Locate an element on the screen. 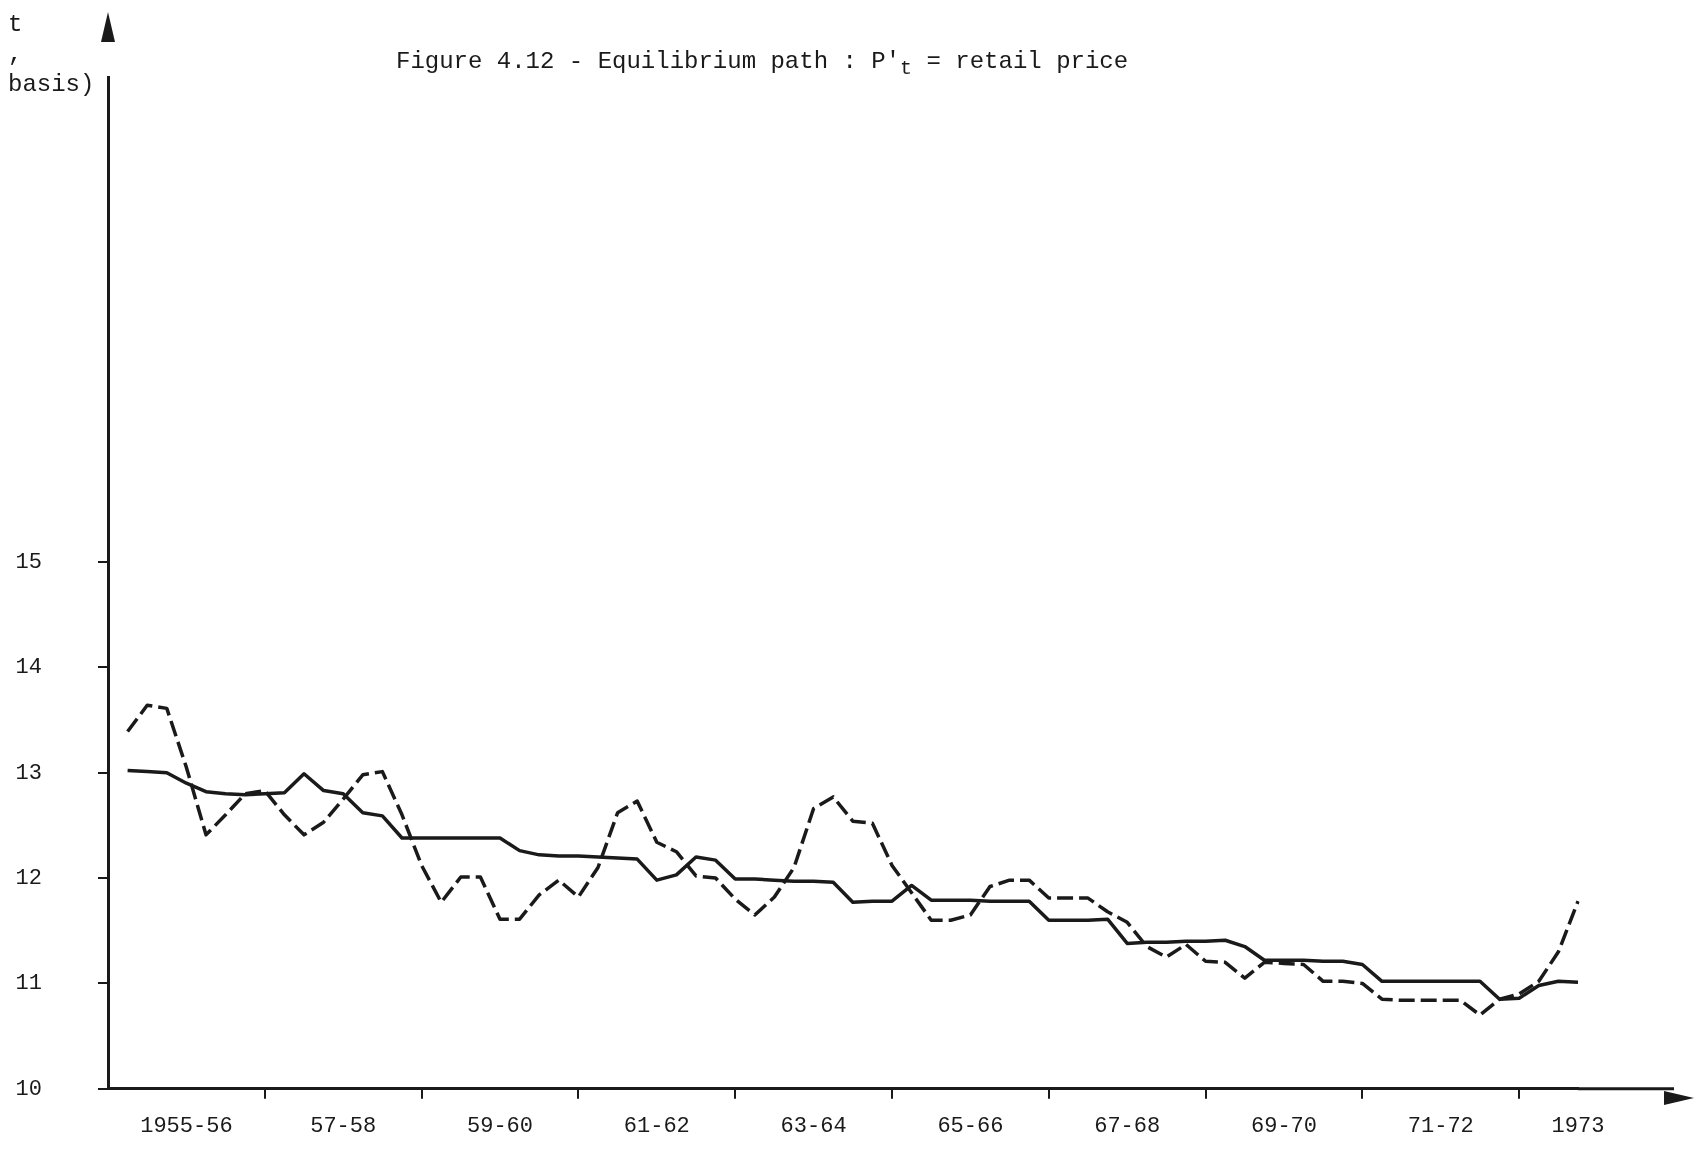 The height and width of the screenshot is (1168, 1699). y-tick-label: 12 is located at coordinates (28, 878).